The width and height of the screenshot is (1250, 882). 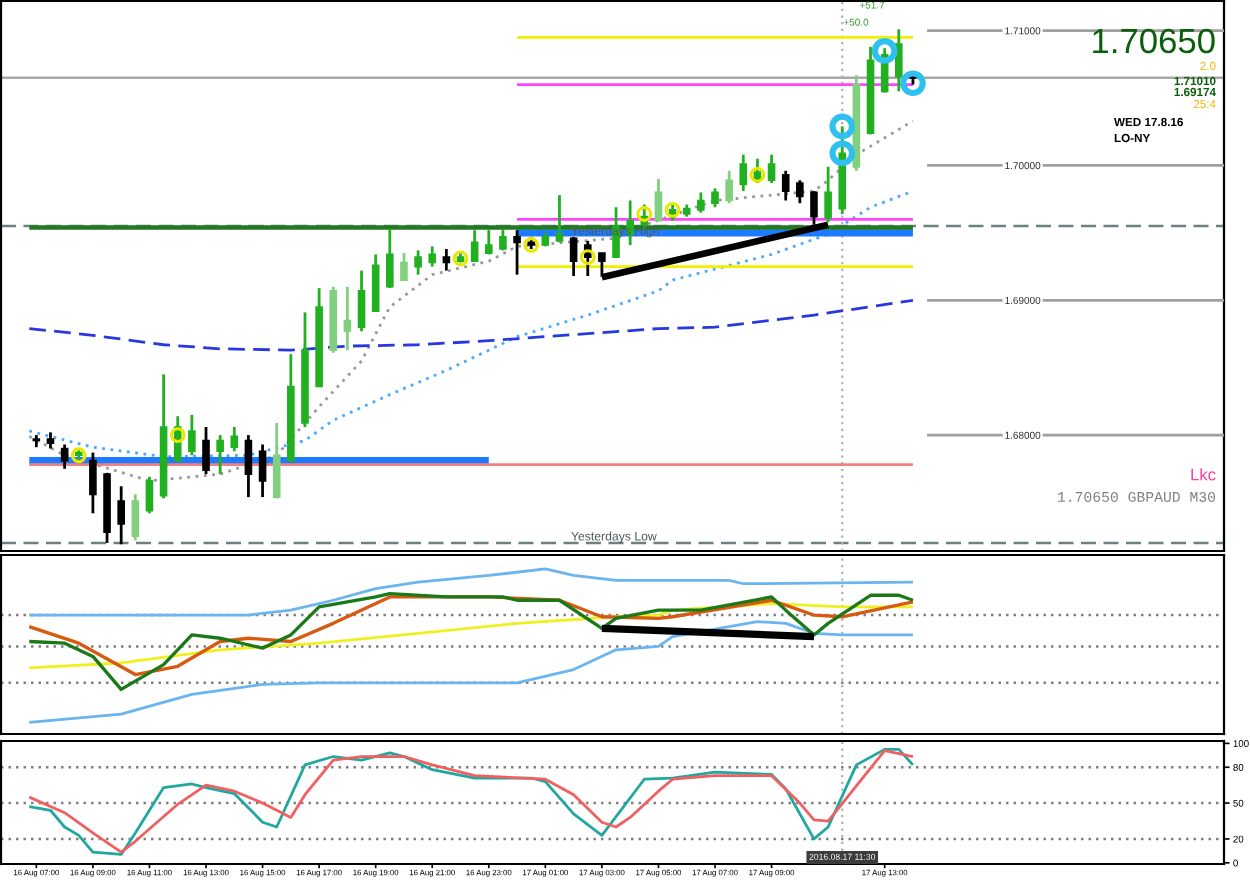 What do you see at coordinates (1154, 41) in the screenshot?
I see `annotation: 1.70650` at bounding box center [1154, 41].